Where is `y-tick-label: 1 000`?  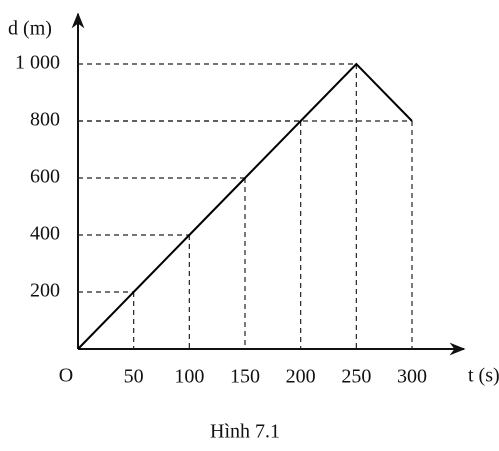 y-tick-label: 1 000 is located at coordinates (37, 63).